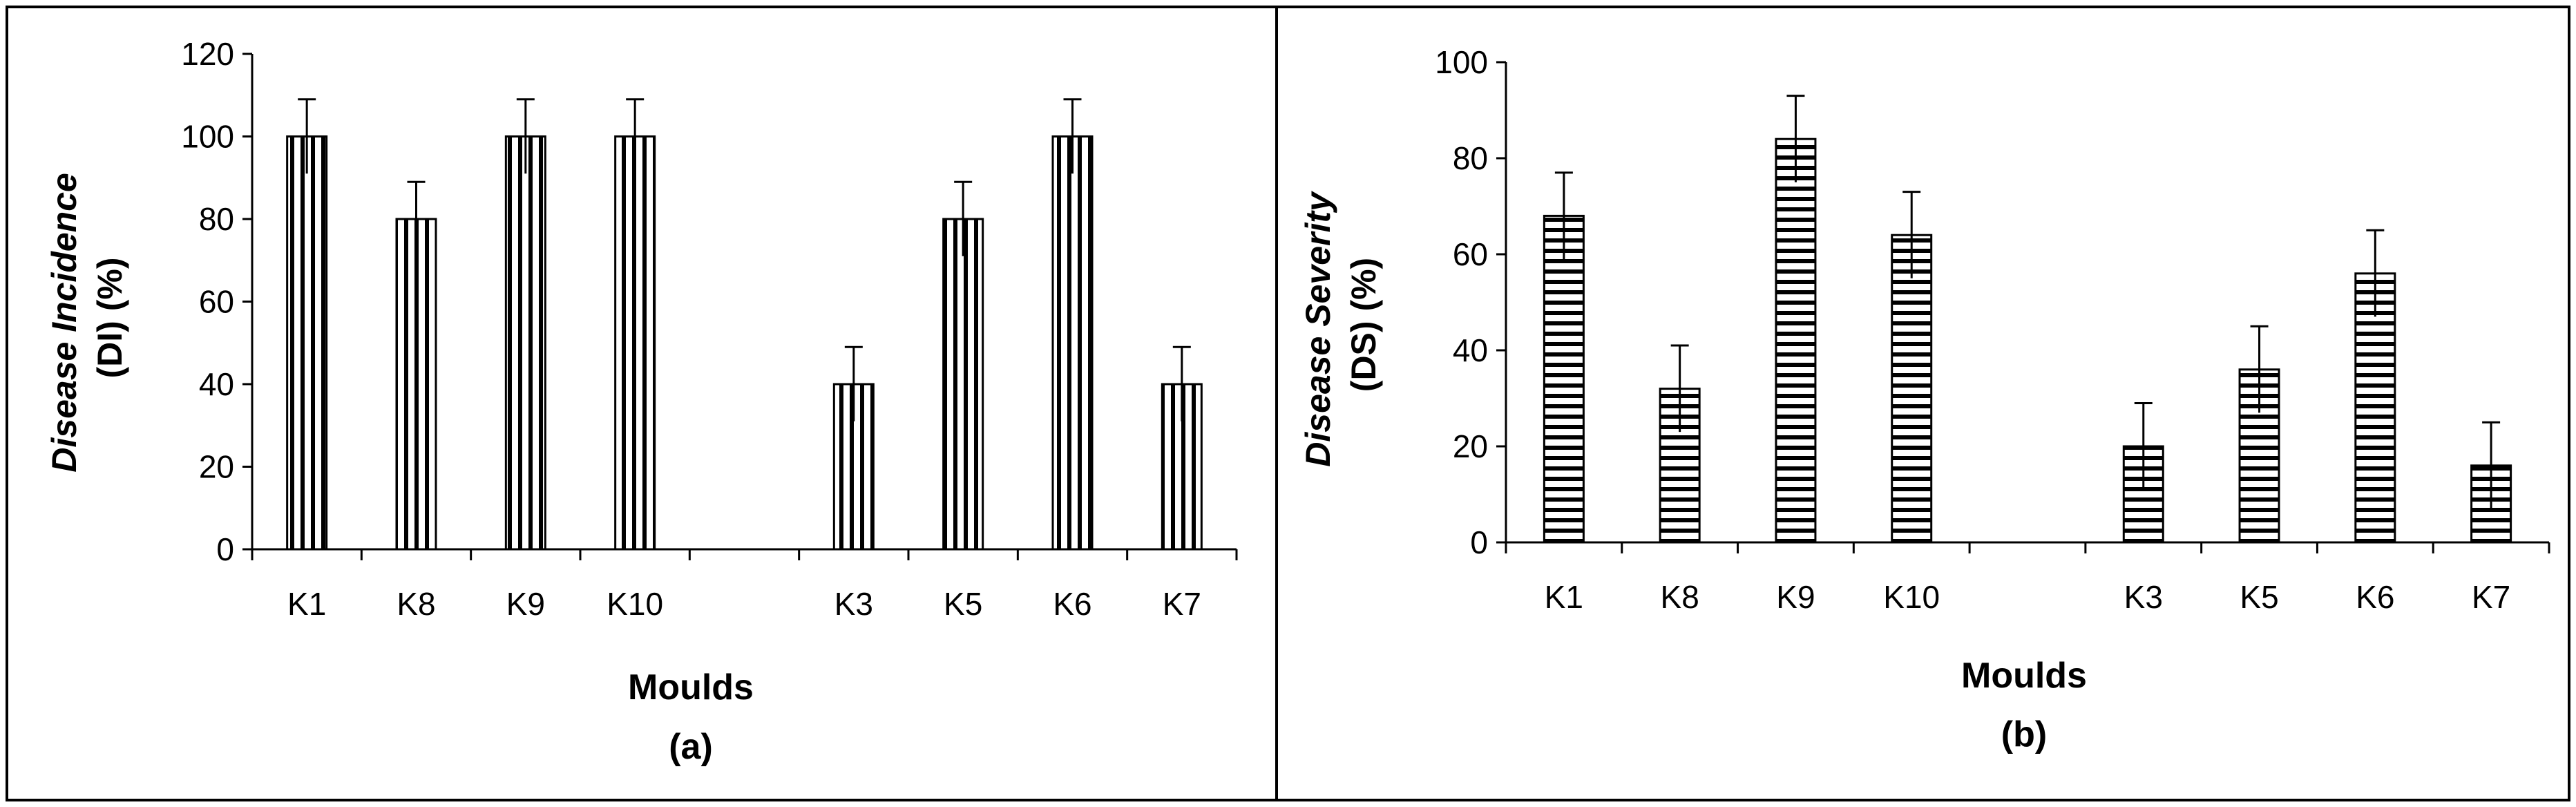 This screenshot has height=807, width=2576. I want to click on y-axis-title-b: Disease Severity (DS) (%), so click(1341, 324).